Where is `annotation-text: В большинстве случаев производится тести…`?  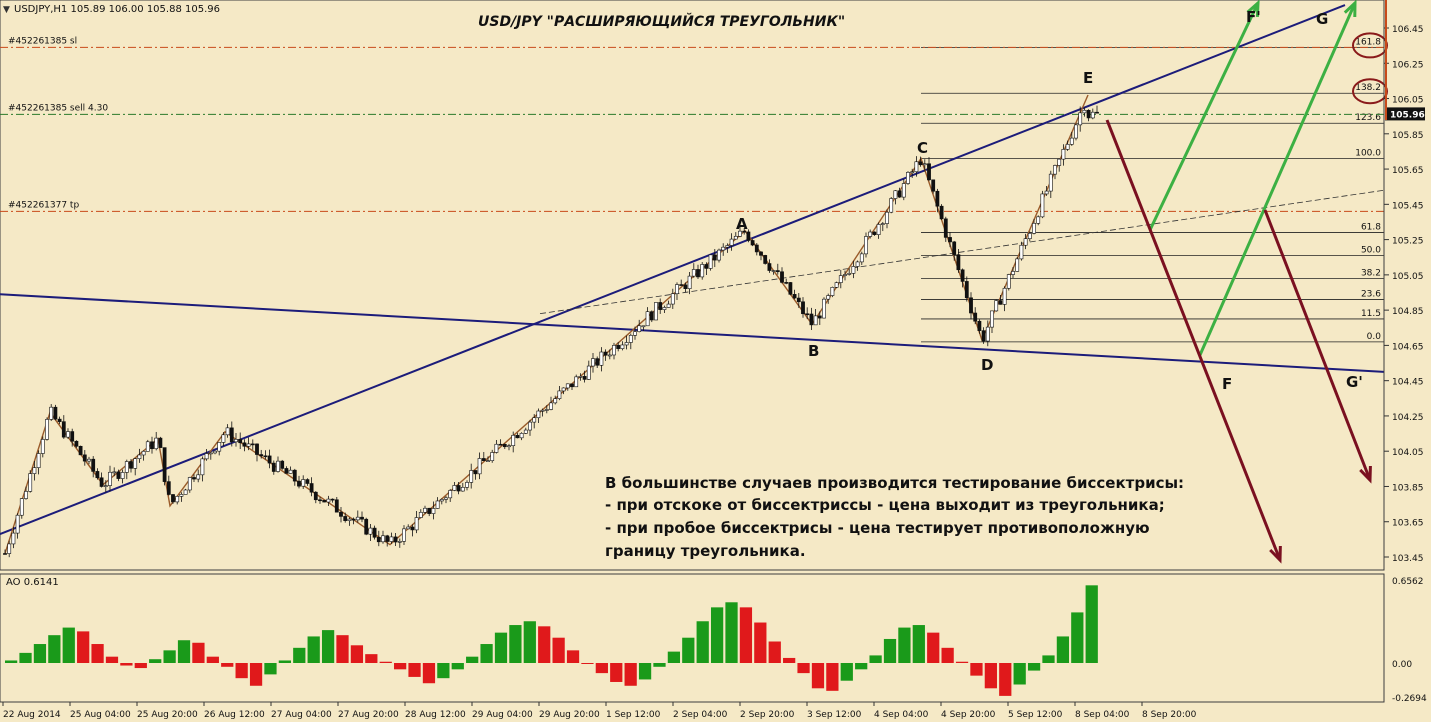 annotation-text: В большинстве случаев производится тести… is located at coordinates (894, 517).